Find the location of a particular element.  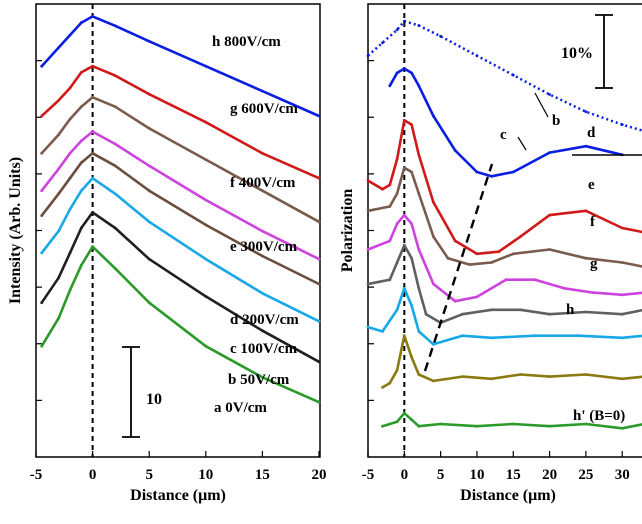

intensity-x-tick-label: 20 is located at coordinates (319, 475).